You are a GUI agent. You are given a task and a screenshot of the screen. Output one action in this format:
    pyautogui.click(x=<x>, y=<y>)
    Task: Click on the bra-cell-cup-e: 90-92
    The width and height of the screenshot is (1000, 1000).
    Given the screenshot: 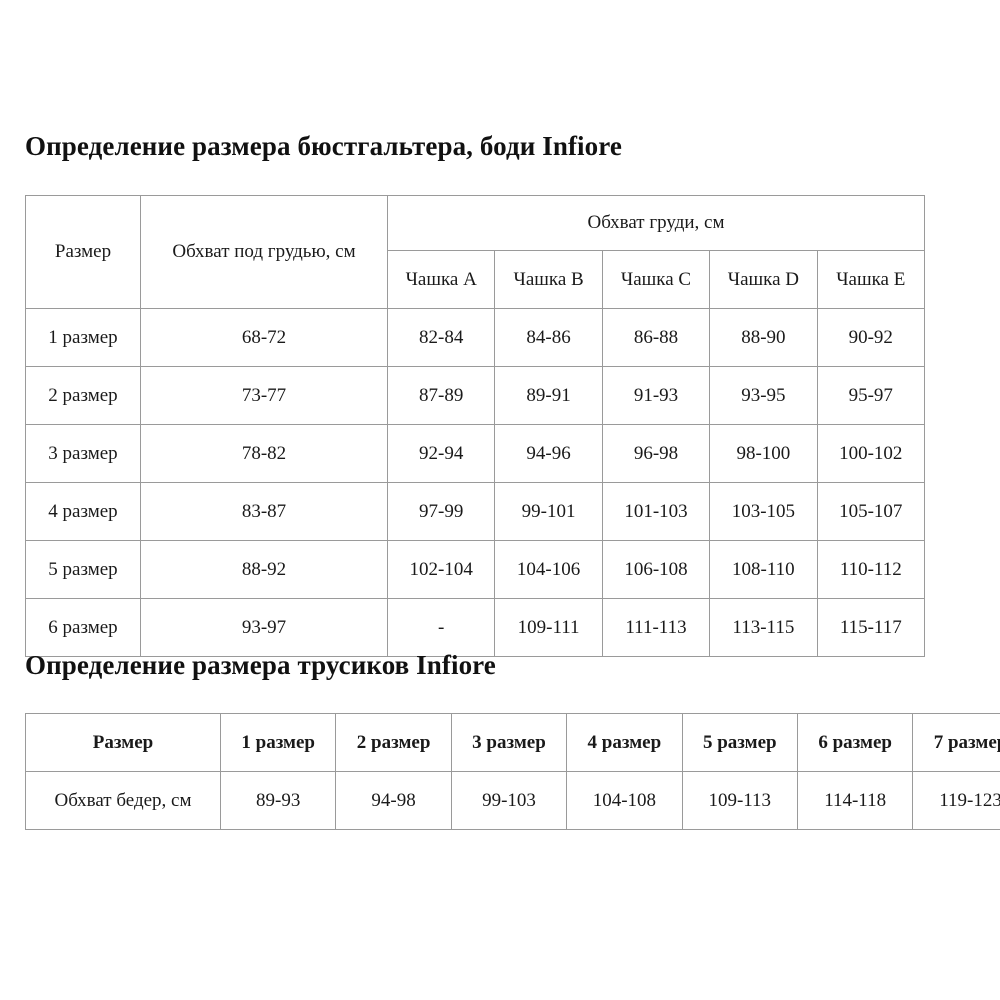 What is the action you would take?
    pyautogui.click(x=871, y=337)
    